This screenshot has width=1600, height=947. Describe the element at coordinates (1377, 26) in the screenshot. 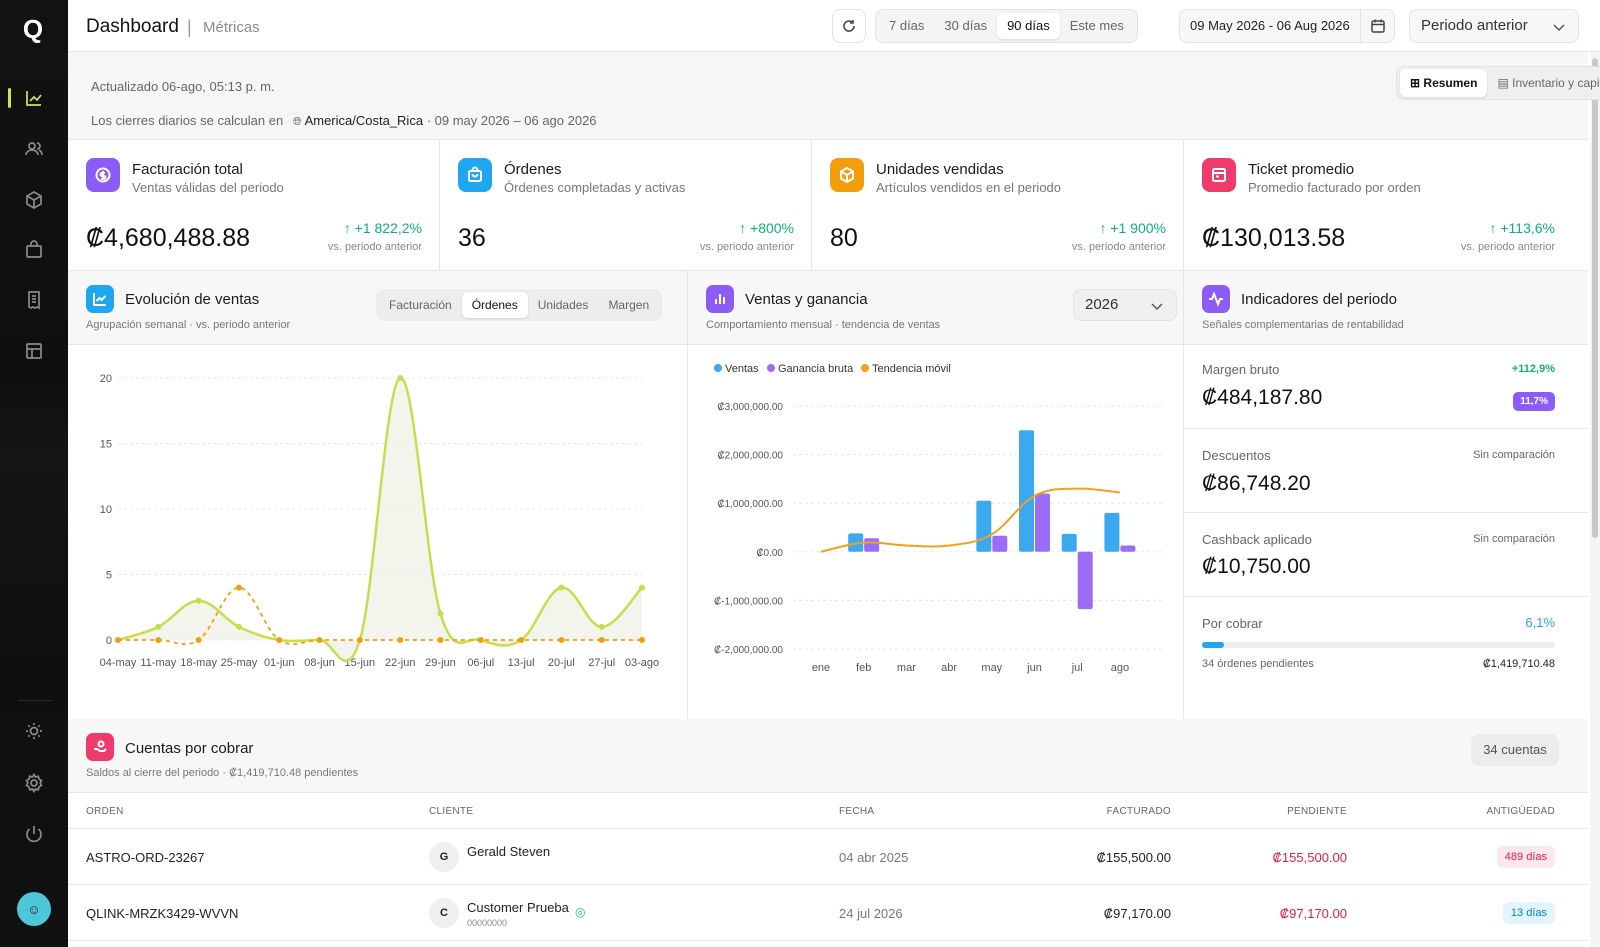

I see `calendar-icon` at that location.